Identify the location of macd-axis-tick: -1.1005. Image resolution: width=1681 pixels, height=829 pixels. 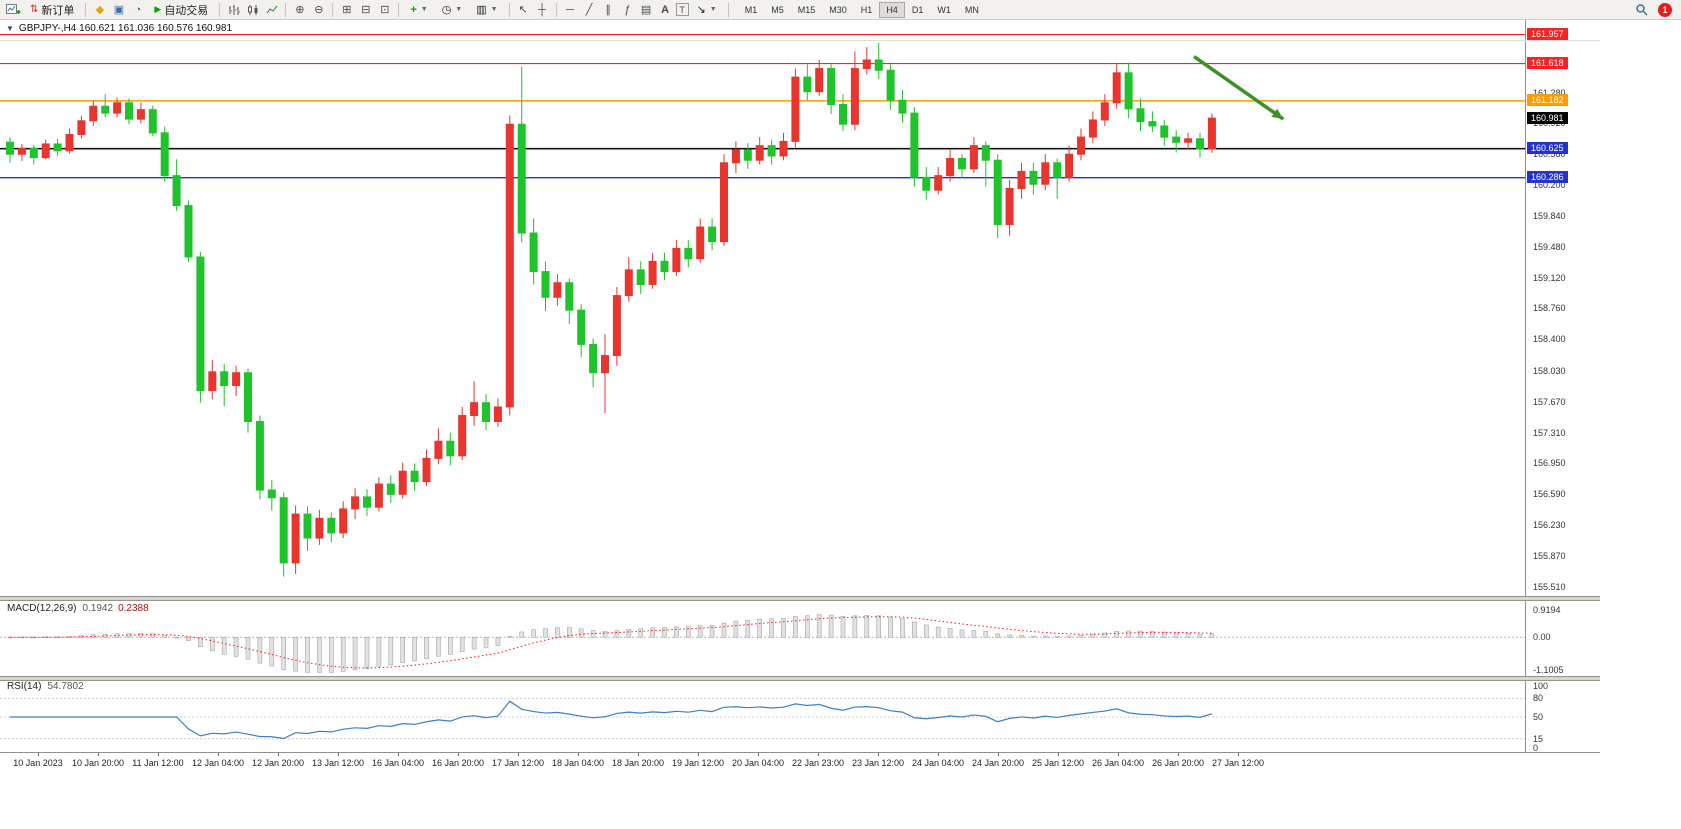
(1548, 670).